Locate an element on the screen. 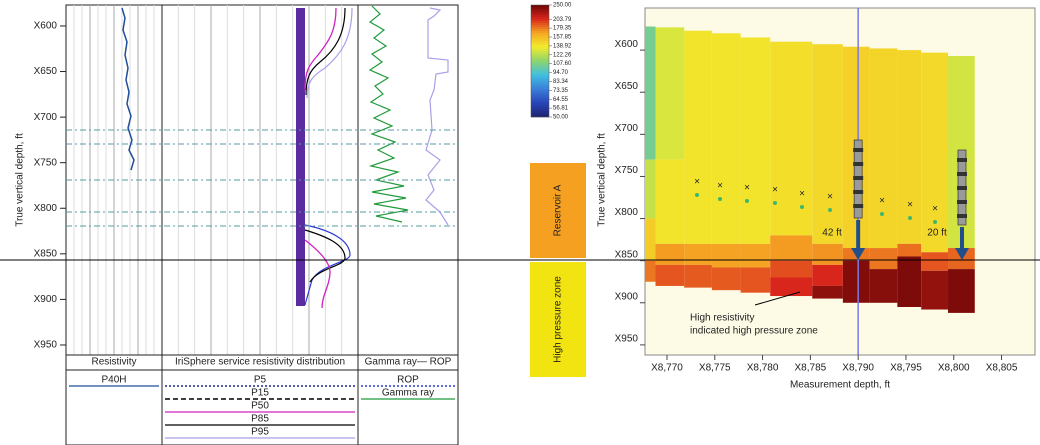 The height and width of the screenshot is (445, 1040). x-tick-label: X8,795 is located at coordinates (906, 368).